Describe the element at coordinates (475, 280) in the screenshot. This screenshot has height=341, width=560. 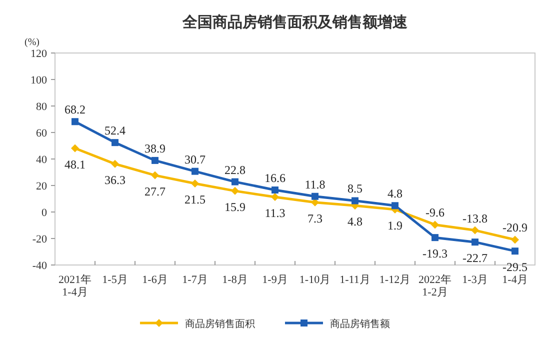
I see `x-tick-label: 1-3月` at that location.